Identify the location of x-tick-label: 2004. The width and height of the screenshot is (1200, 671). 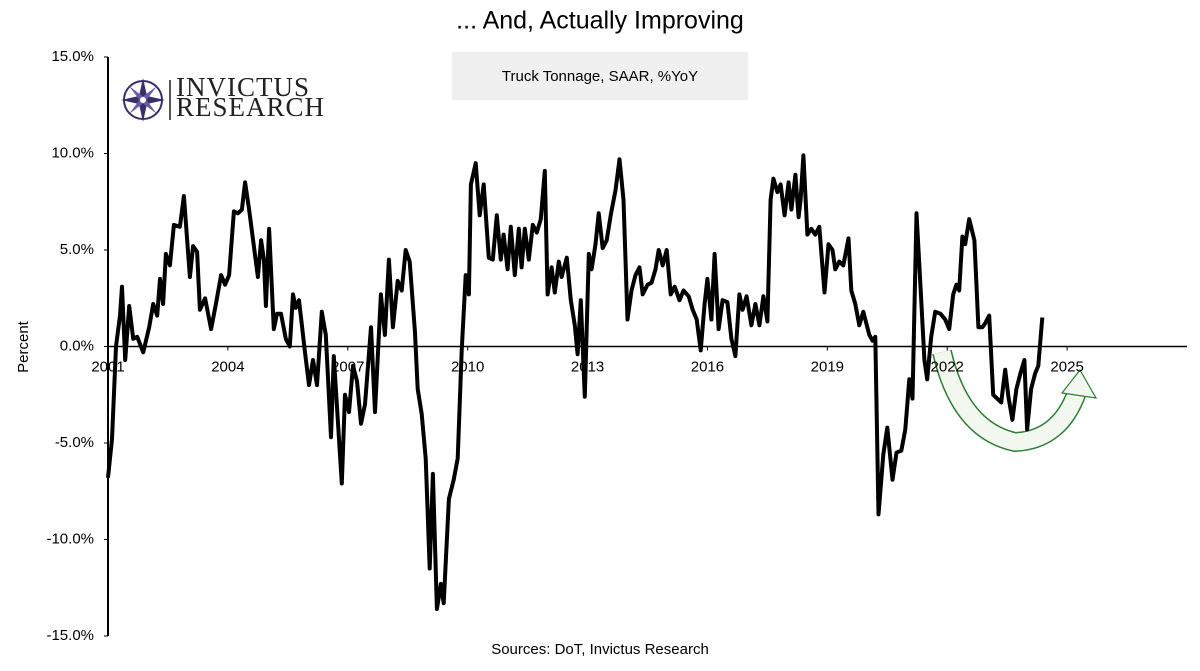
(227, 366).